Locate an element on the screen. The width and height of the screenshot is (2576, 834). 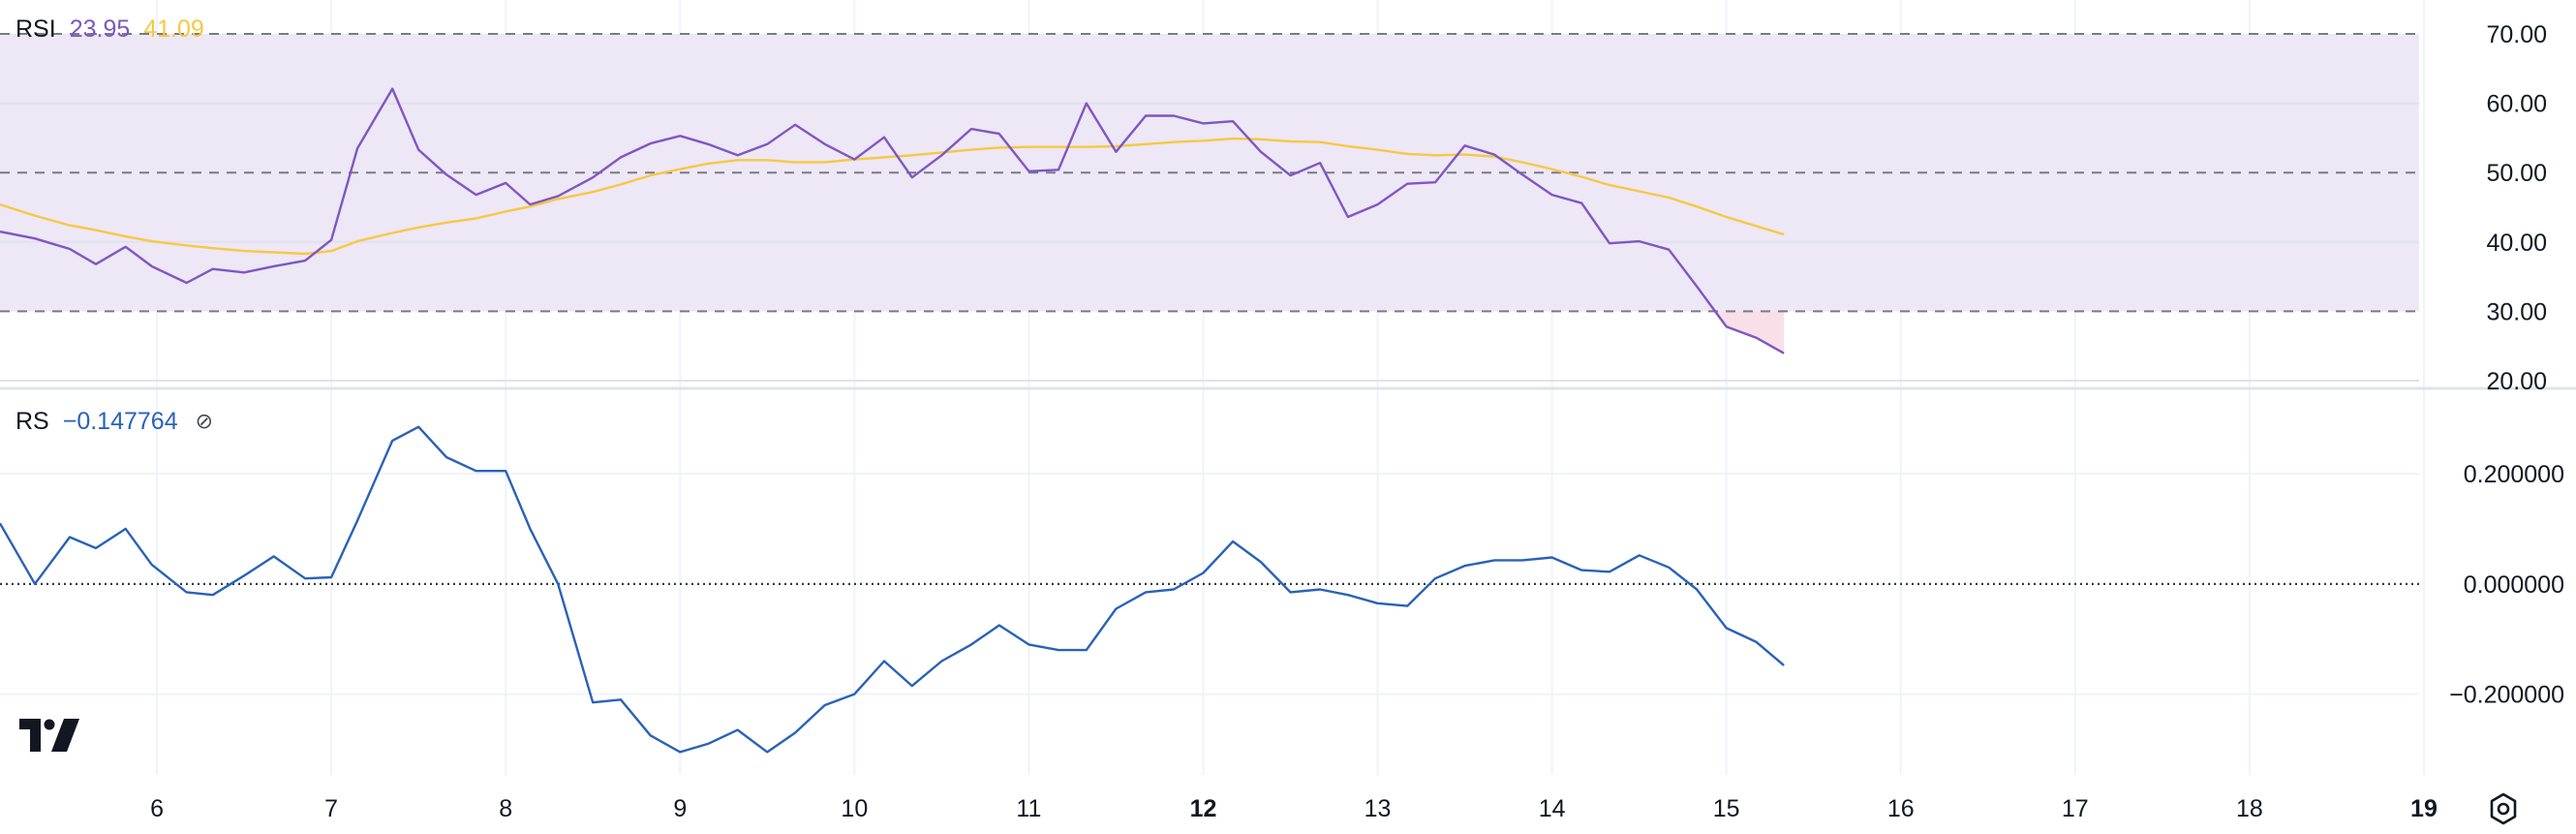
x-tick-label: 8 is located at coordinates (505, 808).